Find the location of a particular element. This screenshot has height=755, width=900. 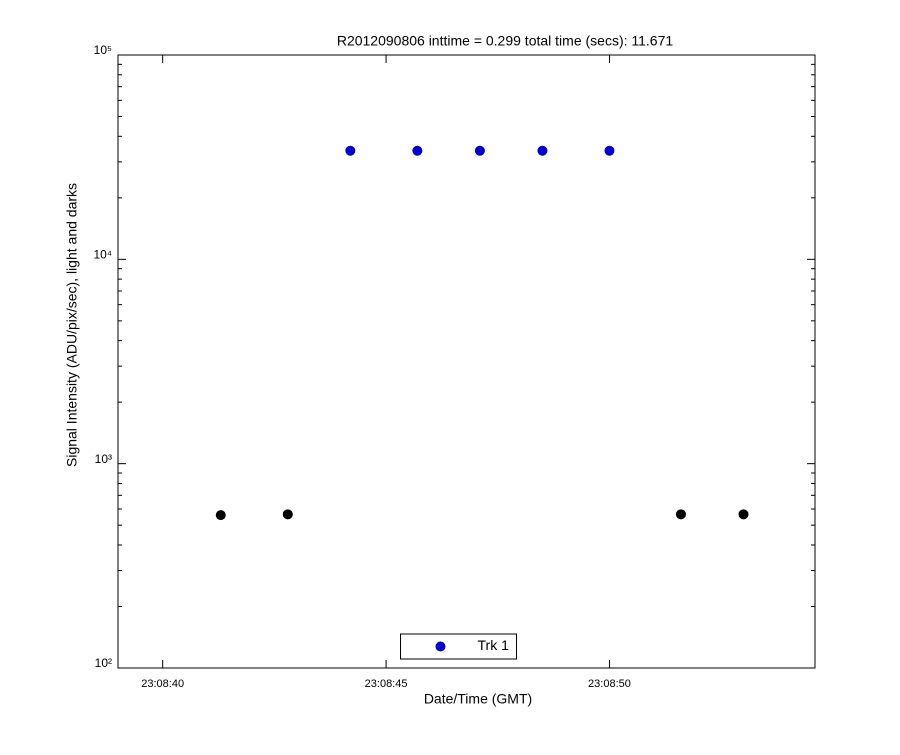

x-tick-label: 23:08:45 is located at coordinates (386, 684).